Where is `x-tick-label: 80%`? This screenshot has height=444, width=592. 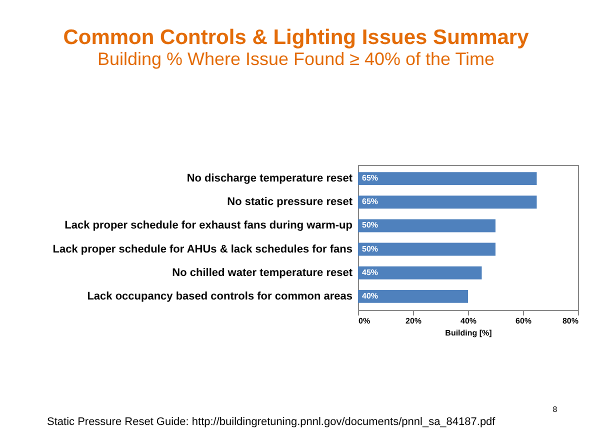
x-tick-label: 80% is located at coordinates (570, 321).